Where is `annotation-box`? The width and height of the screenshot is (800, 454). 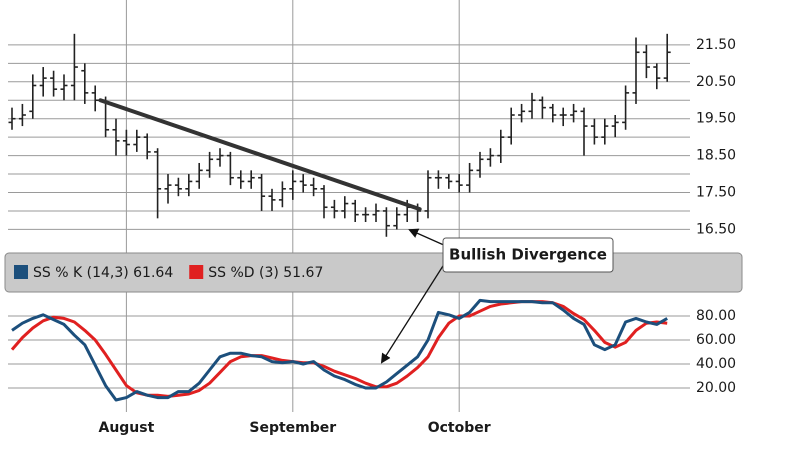 annotation-box is located at coordinates (528, 255).